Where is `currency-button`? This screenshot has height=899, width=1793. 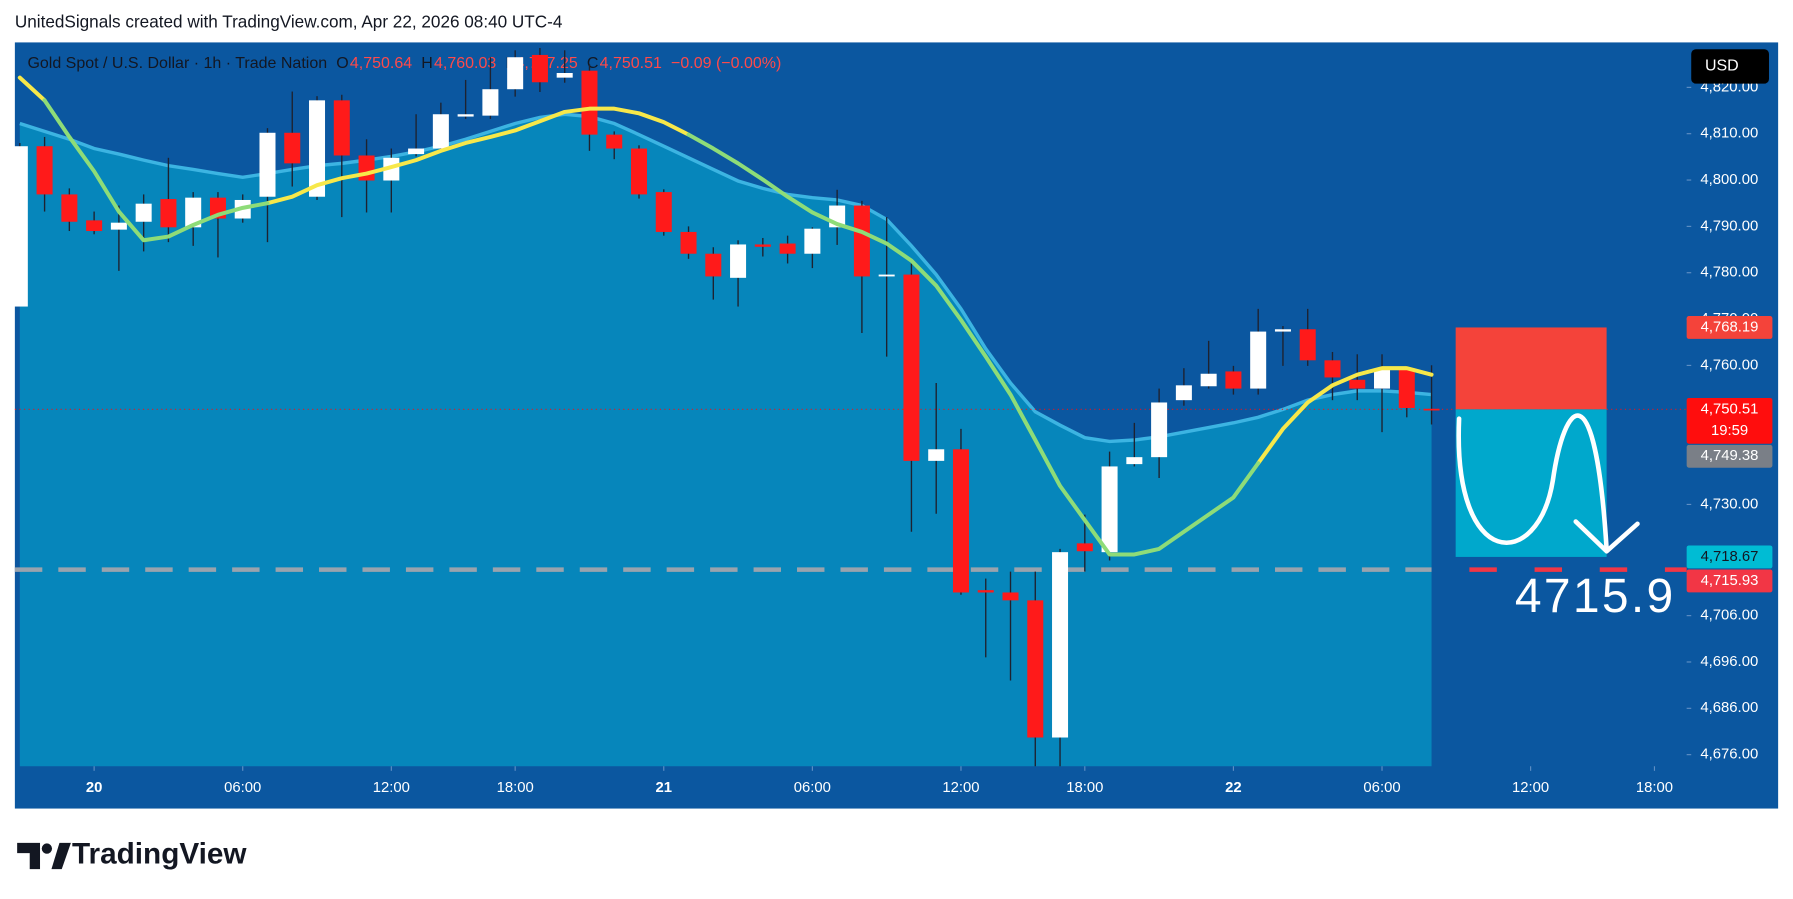
currency-button is located at coordinates (1730, 66).